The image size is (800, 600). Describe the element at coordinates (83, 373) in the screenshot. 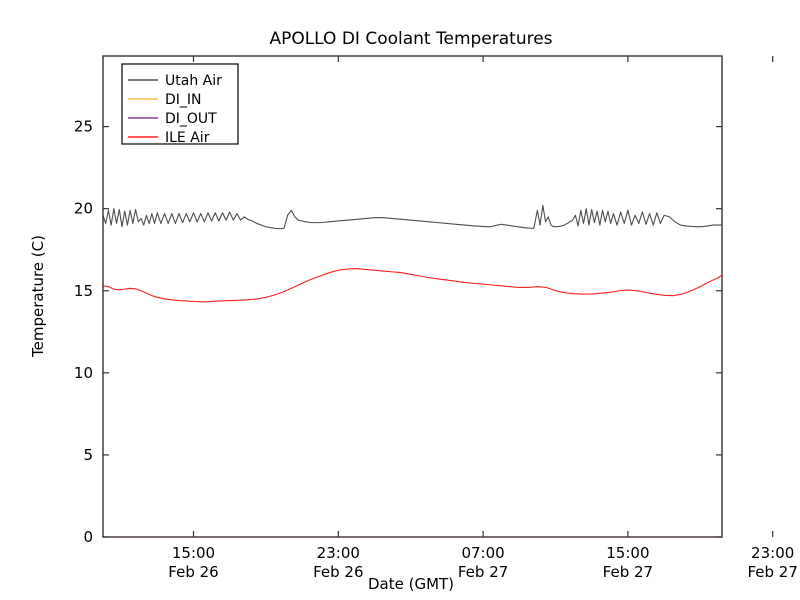

I see `y-tick-label: 10` at that location.